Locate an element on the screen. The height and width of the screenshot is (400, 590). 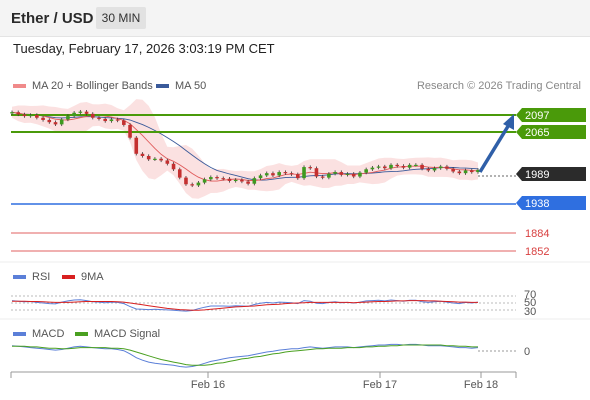
macd-signal-swatch is located at coordinates (81, 334).